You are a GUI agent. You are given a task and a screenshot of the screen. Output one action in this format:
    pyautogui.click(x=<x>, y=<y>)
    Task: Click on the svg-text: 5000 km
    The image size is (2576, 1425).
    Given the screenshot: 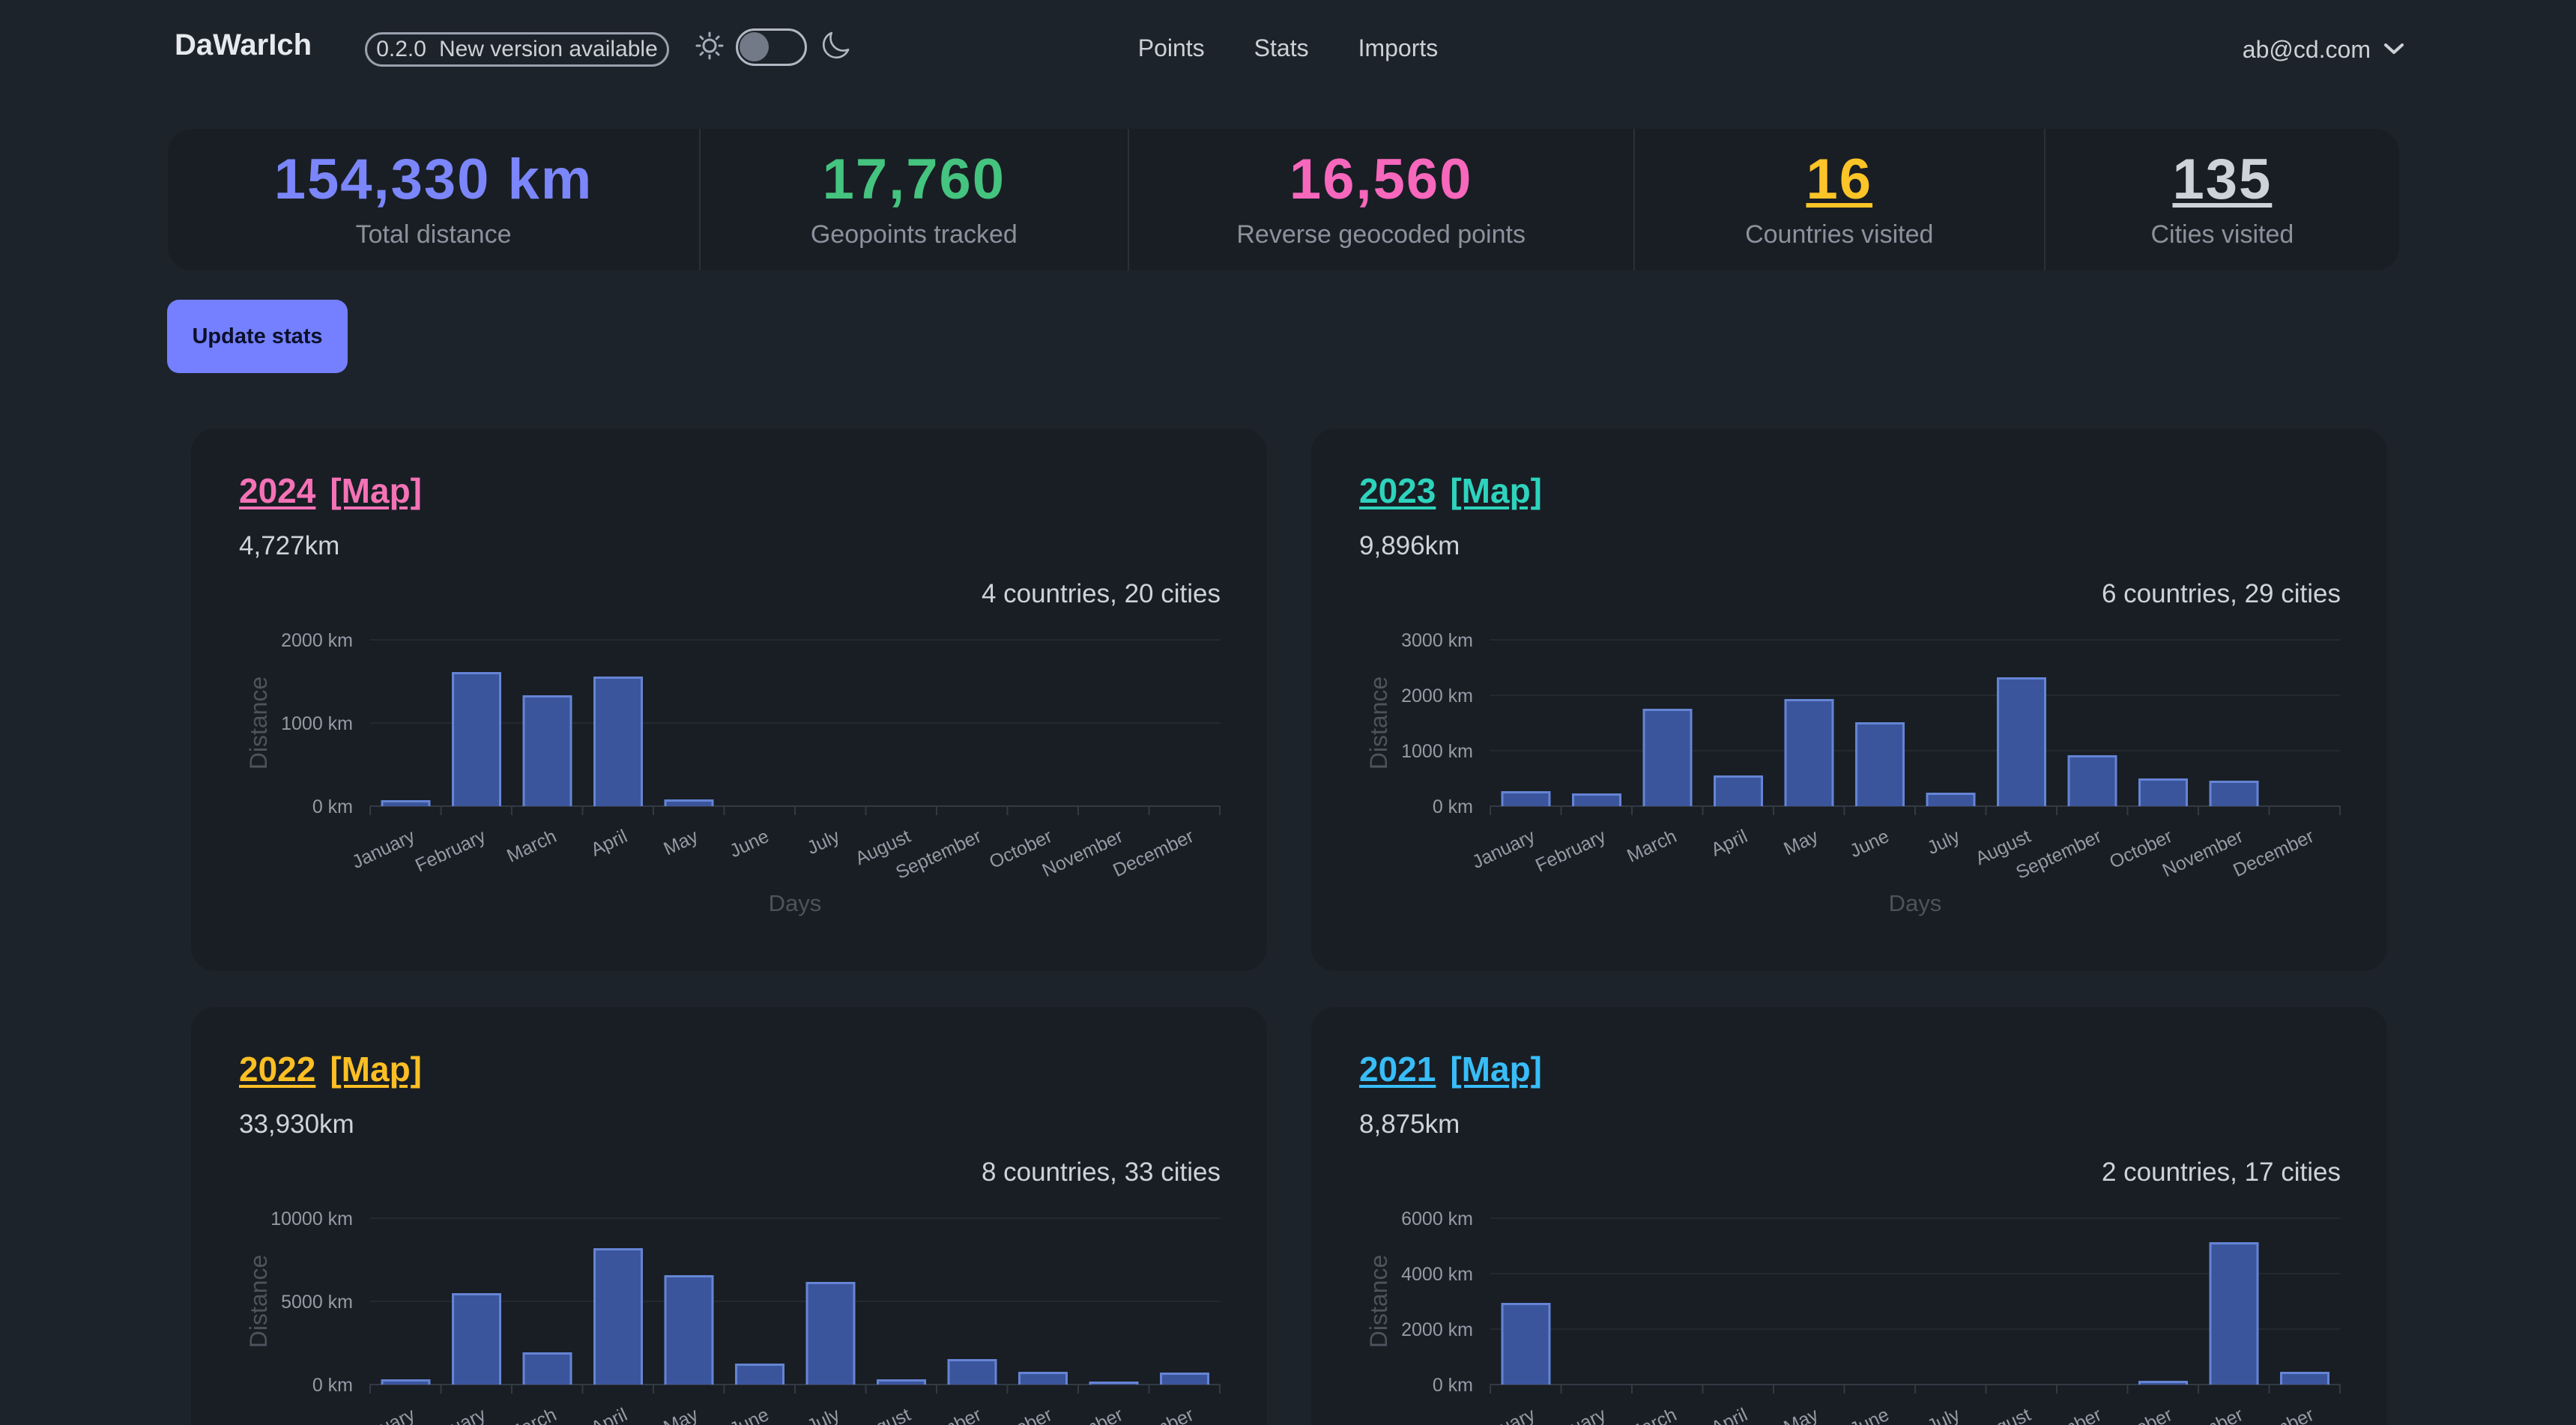 What is the action you would take?
    pyautogui.click(x=317, y=1302)
    